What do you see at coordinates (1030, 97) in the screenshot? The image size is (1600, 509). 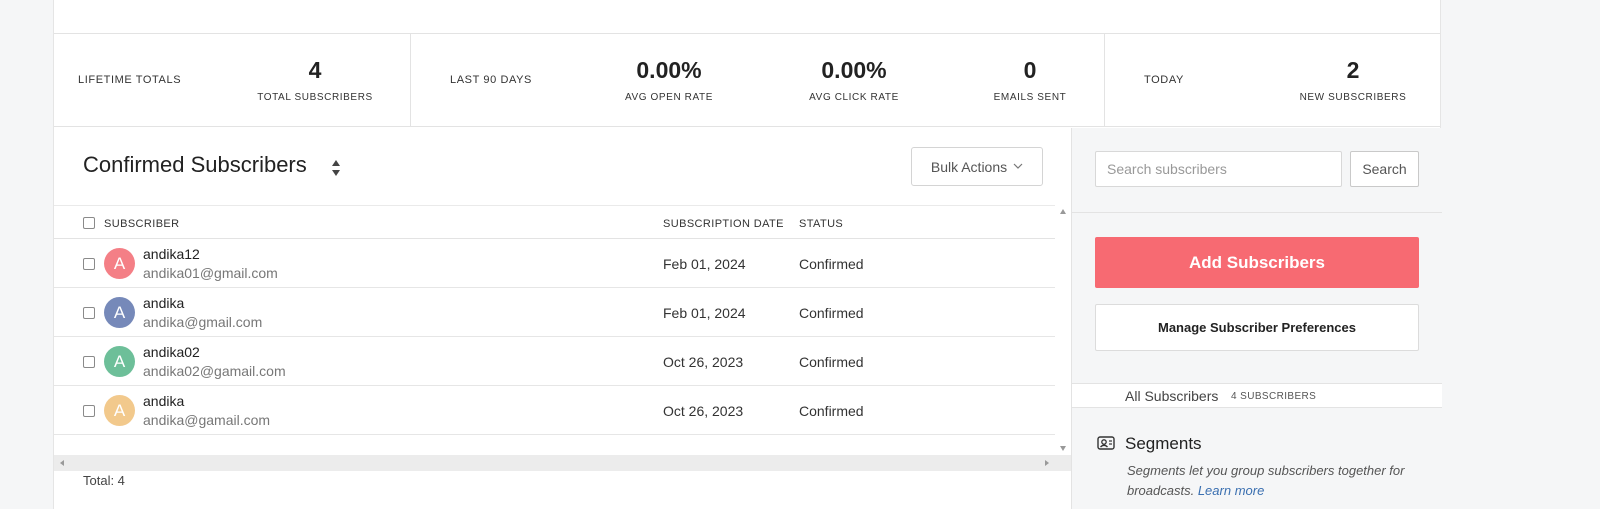 I see `emails-sent-label: EMAILS SENT` at bounding box center [1030, 97].